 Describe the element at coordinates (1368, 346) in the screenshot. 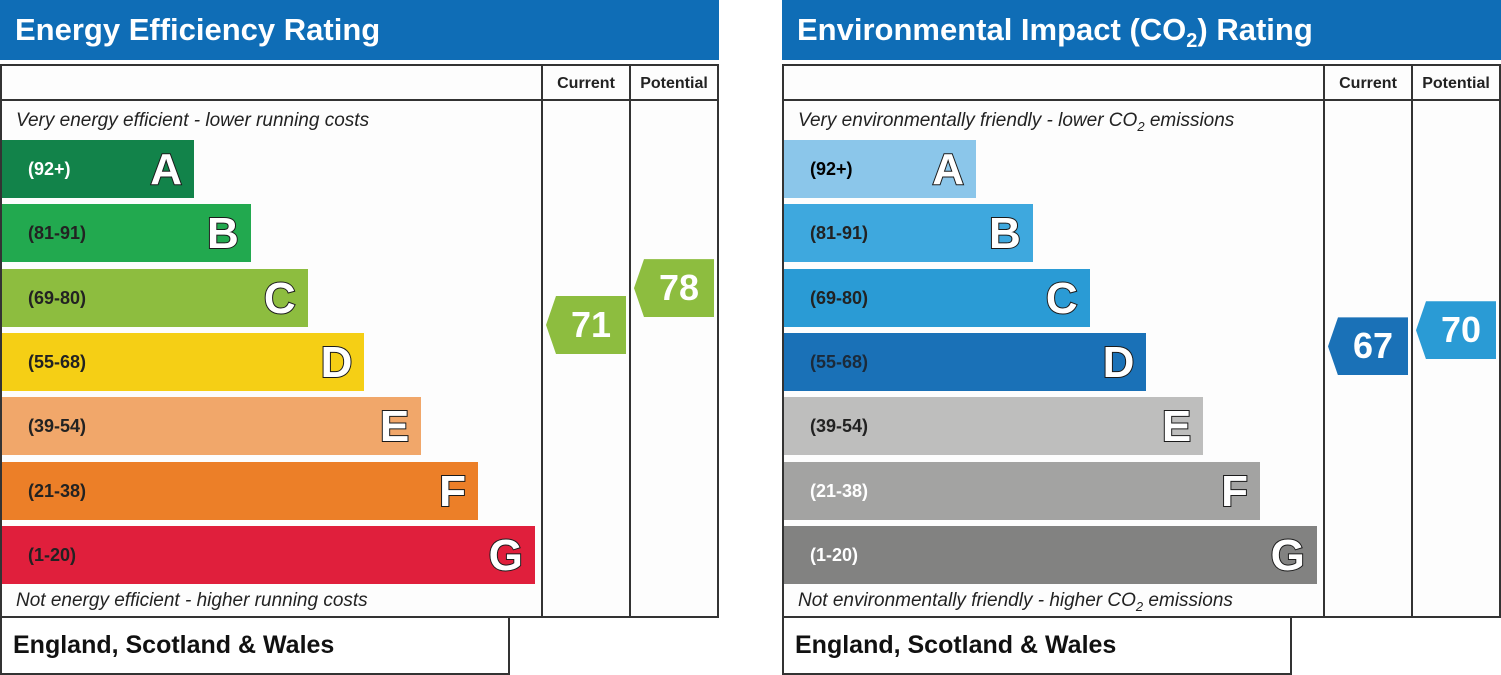

I see `current-rating-marker: 67` at that location.